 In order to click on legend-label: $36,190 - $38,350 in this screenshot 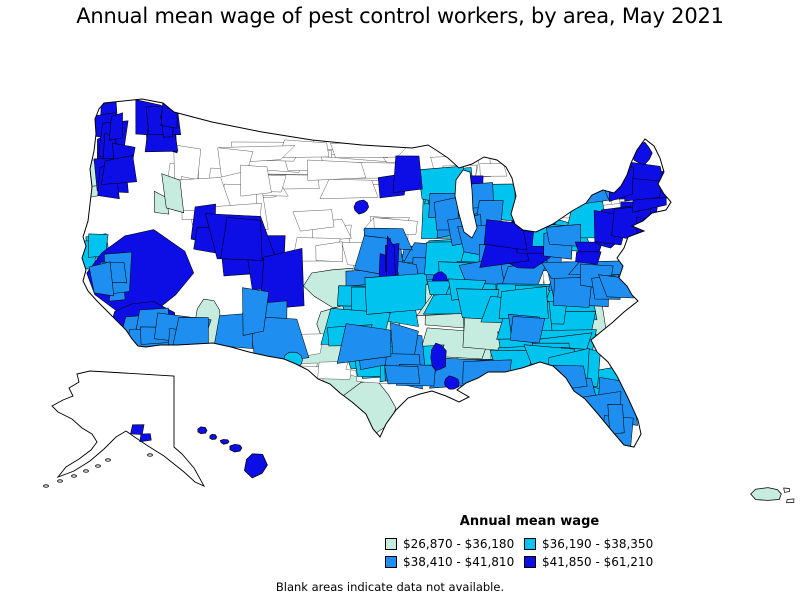, I will do `click(598, 544)`.